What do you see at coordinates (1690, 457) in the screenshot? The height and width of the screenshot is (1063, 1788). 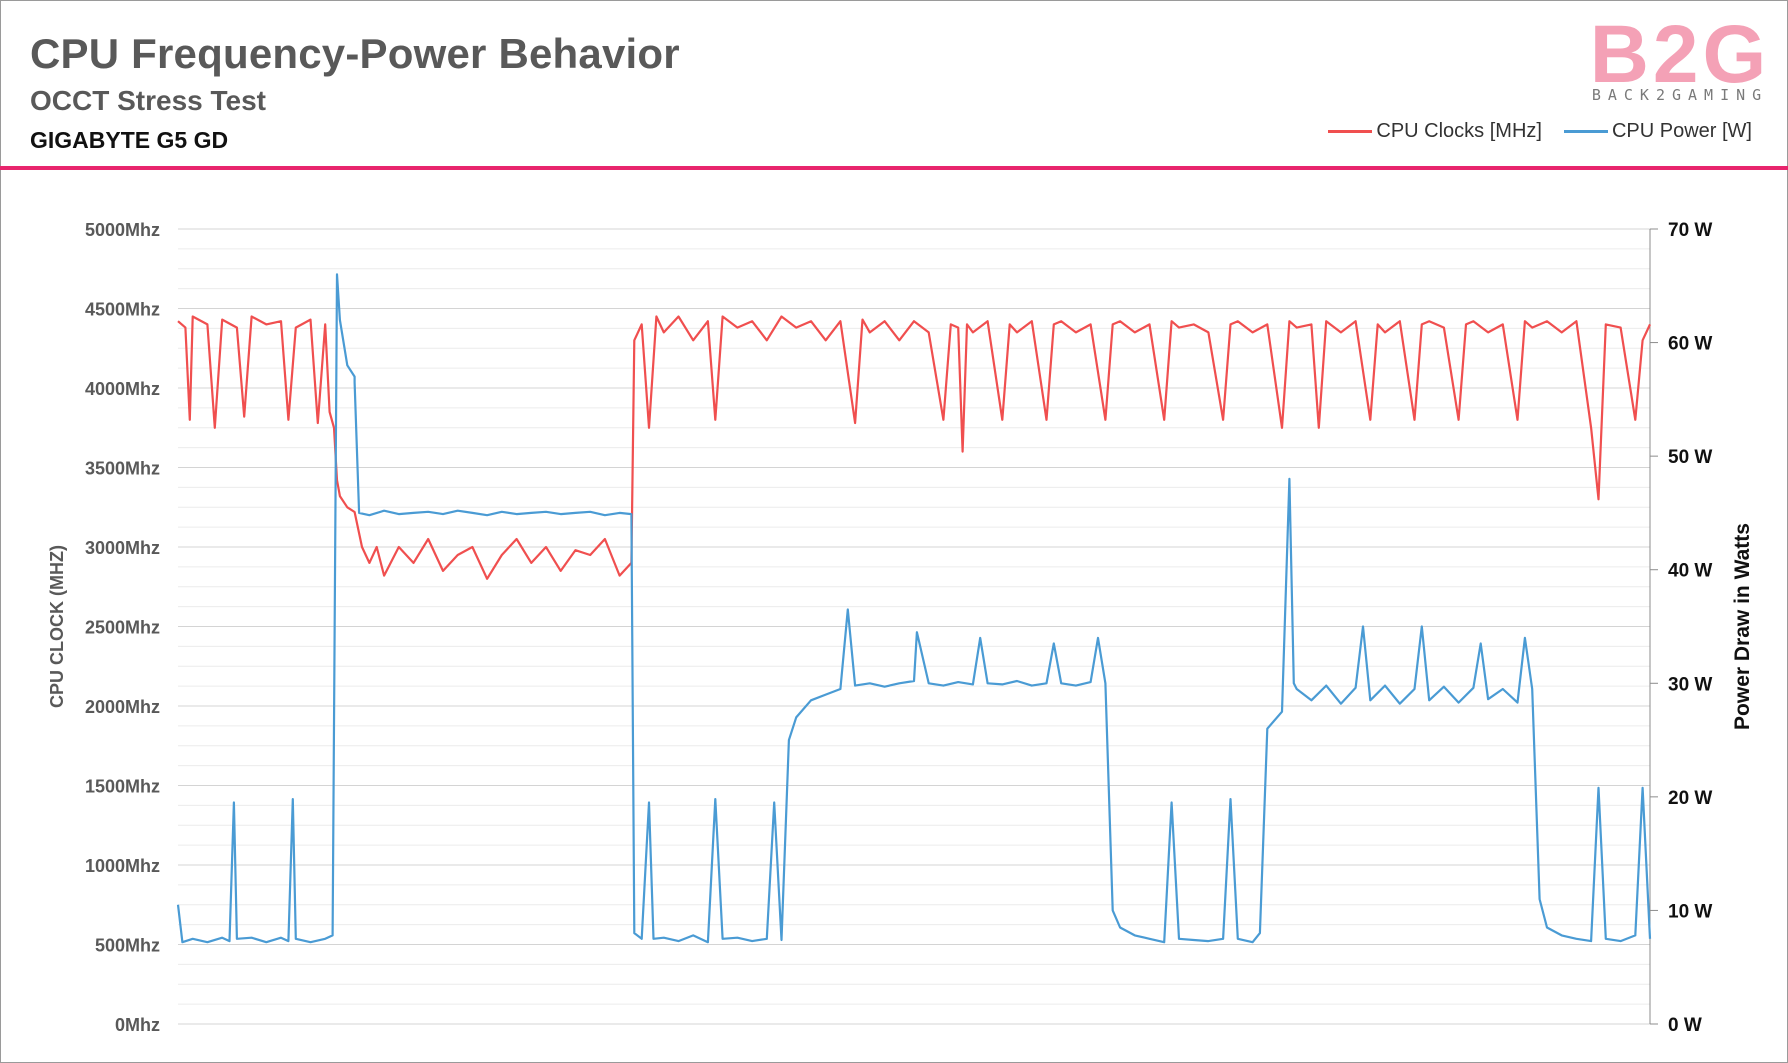 I see `right-tick-label: 50 W` at bounding box center [1690, 457].